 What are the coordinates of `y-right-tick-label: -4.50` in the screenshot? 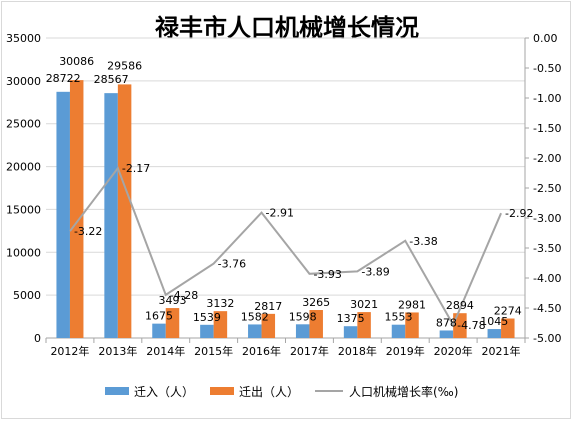 It's located at (547, 308).